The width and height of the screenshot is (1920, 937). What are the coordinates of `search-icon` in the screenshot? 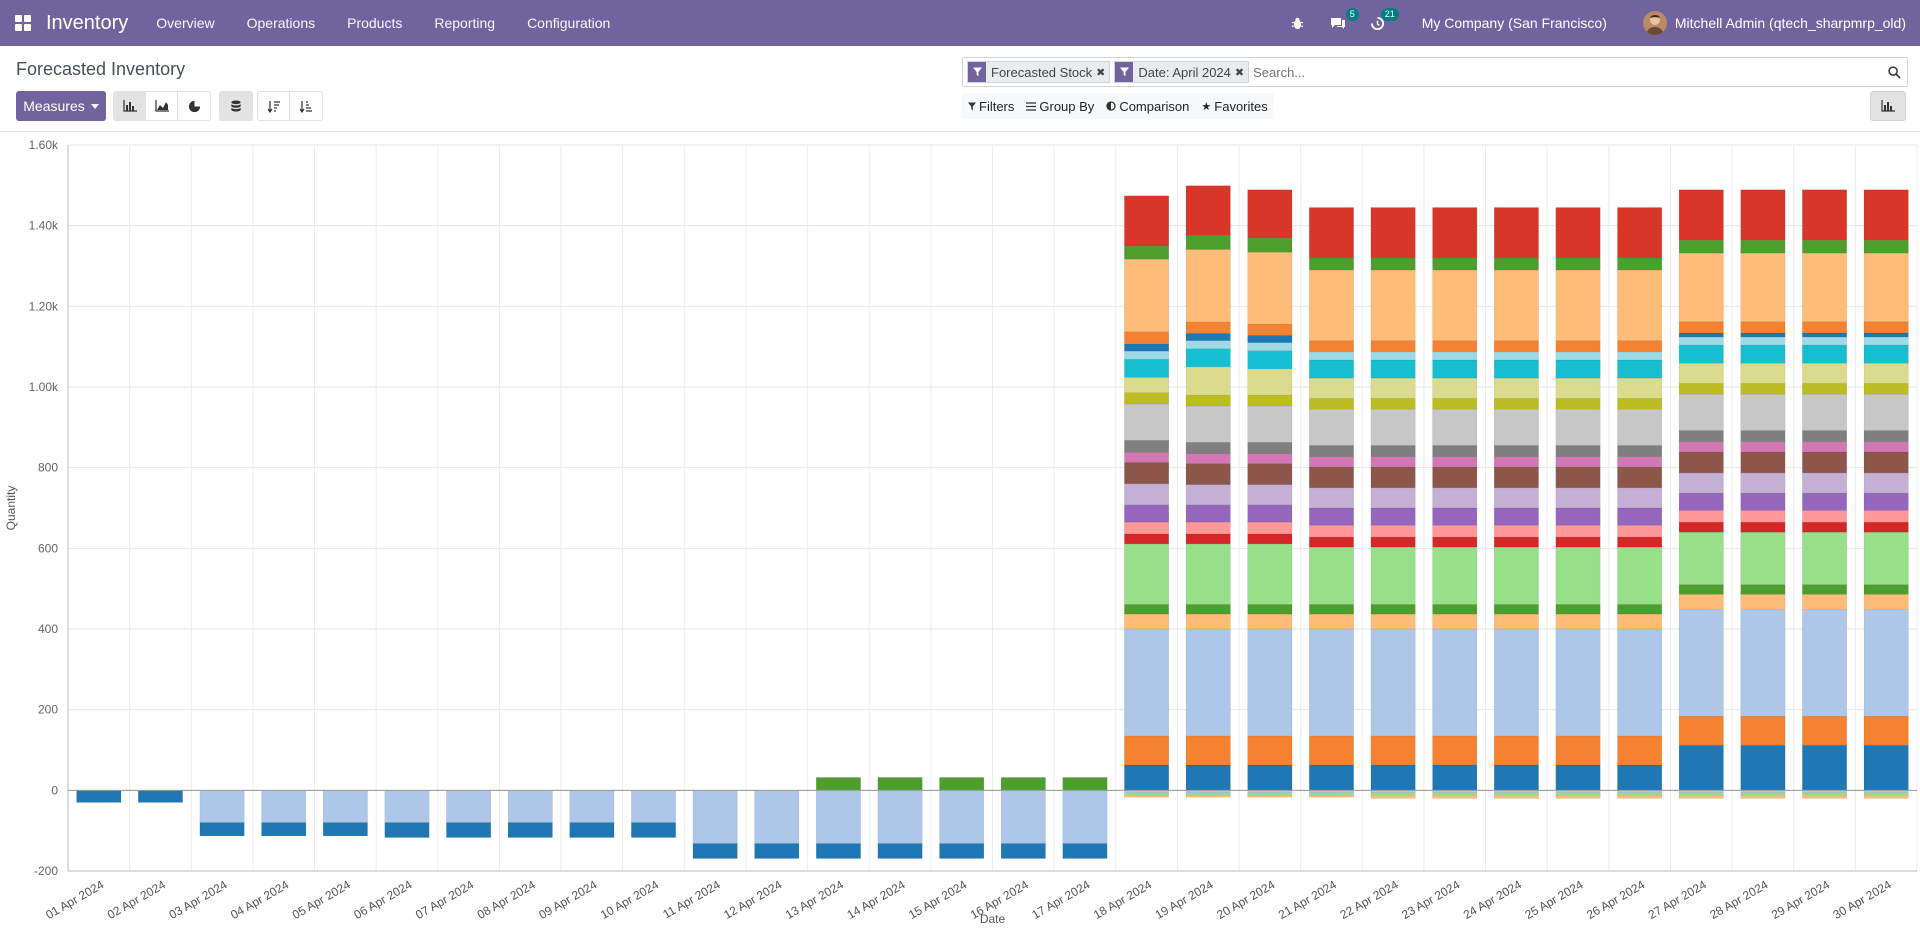 It's located at (1894, 72).